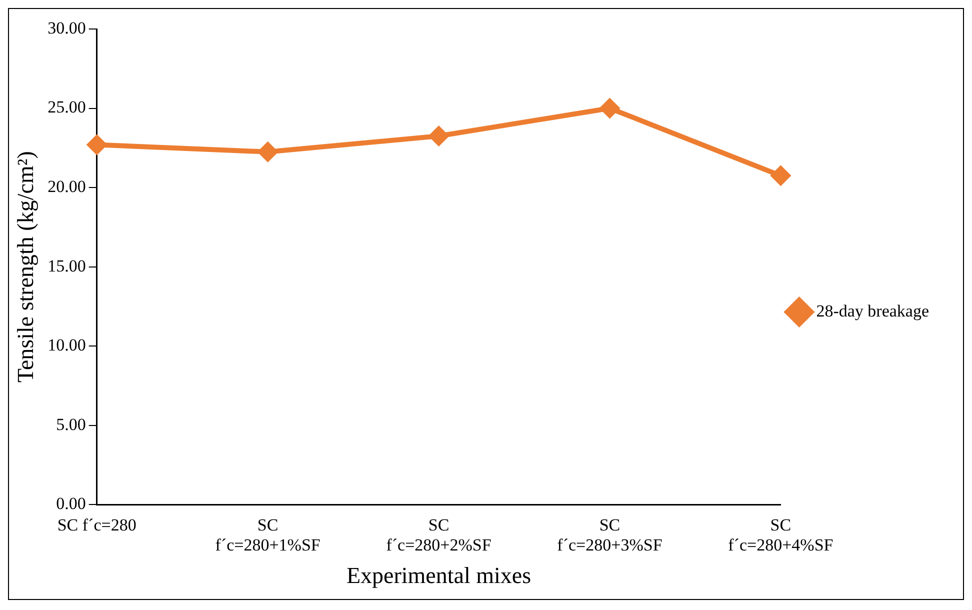  I want to click on y-tick-label: 10.00, so click(67, 345).